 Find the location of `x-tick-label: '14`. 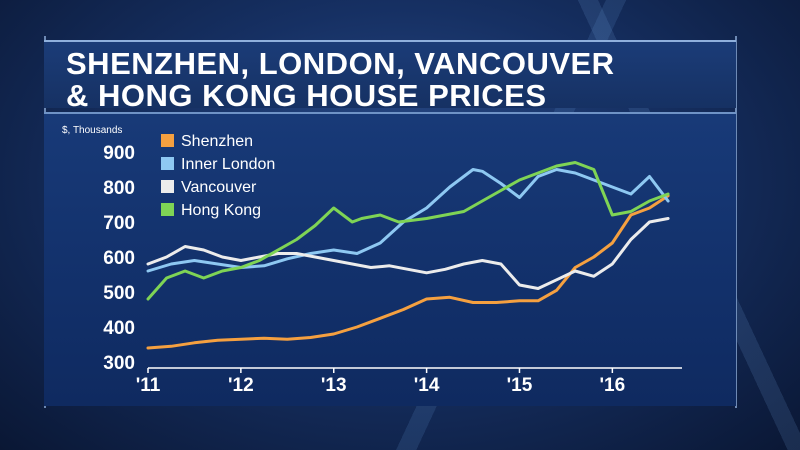

x-tick-label: '14 is located at coordinates (427, 385).